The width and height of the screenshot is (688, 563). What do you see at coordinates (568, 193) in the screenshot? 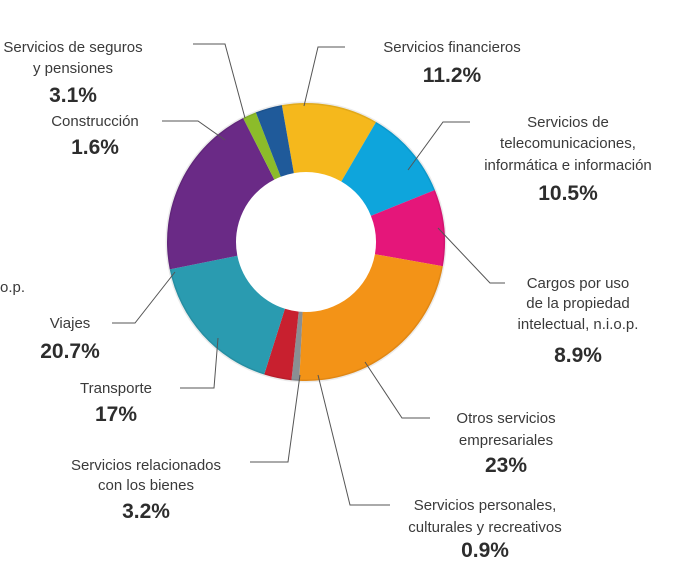
I see `value-label: 10.5%` at bounding box center [568, 193].